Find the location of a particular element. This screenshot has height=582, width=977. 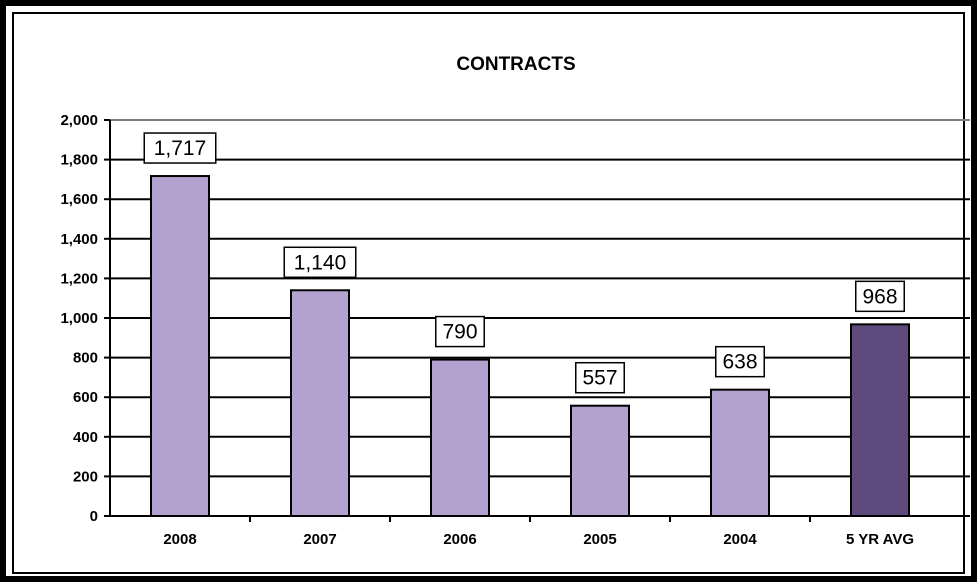

y-tick-label: 1,200 is located at coordinates (79, 278).